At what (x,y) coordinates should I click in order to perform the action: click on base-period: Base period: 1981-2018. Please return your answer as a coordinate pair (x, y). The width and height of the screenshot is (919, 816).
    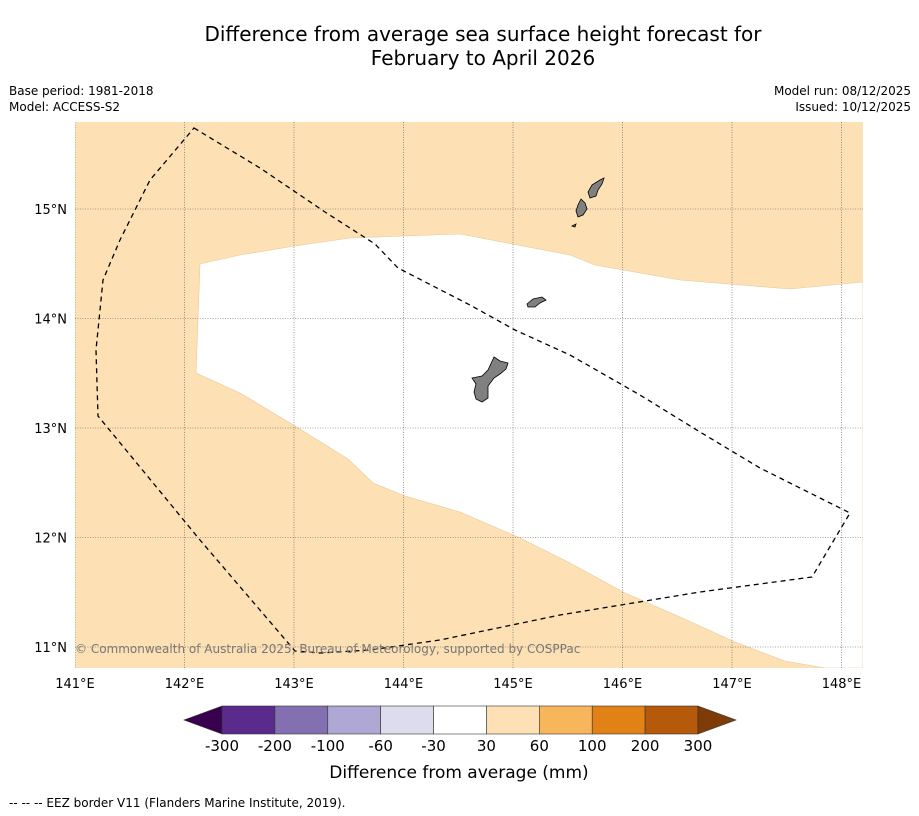
    Looking at the image, I should click on (81, 91).